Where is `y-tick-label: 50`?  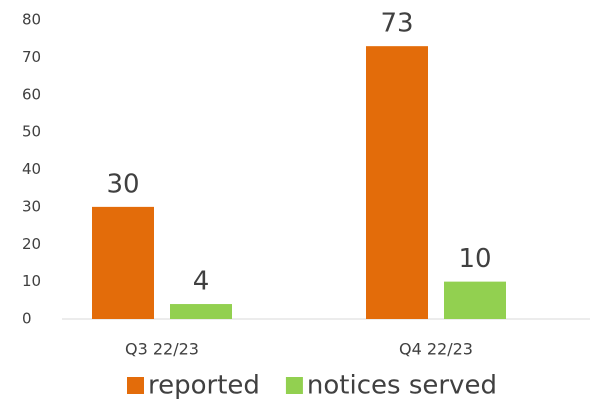 y-tick-label: 50 is located at coordinates (31, 132).